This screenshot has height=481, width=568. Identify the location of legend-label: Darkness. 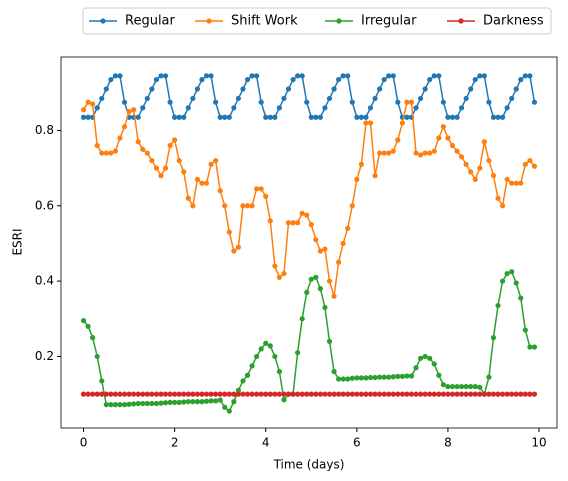
(513, 21).